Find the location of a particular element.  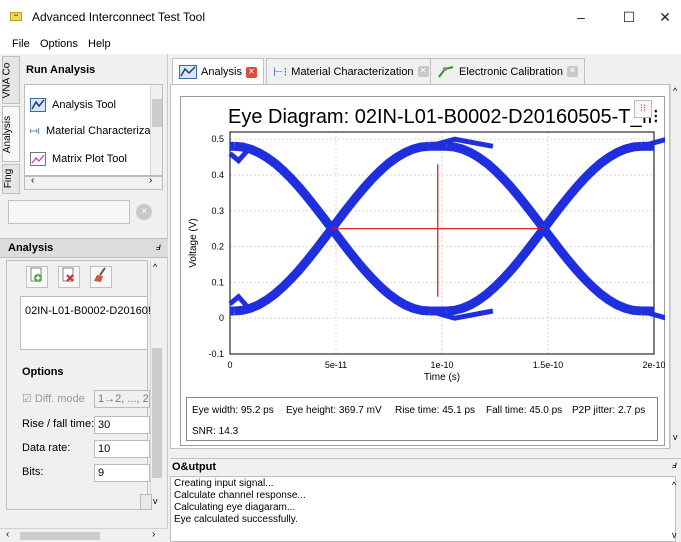

bits-input: 9 is located at coordinates (122, 473).